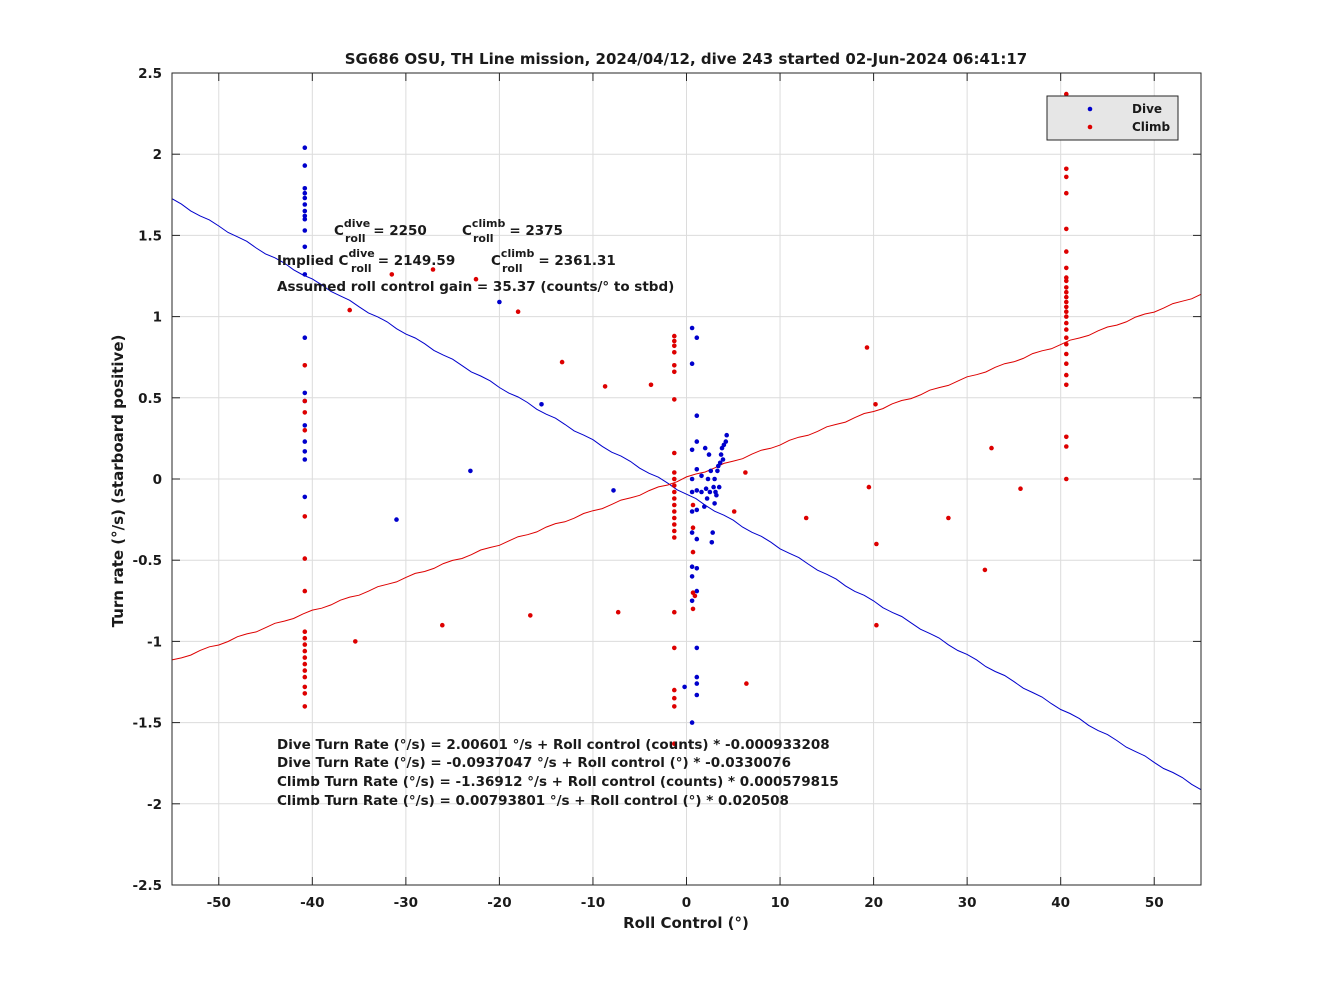  Describe the element at coordinates (147, 561) in the screenshot. I see `y-tick-label: -0.5` at that location.